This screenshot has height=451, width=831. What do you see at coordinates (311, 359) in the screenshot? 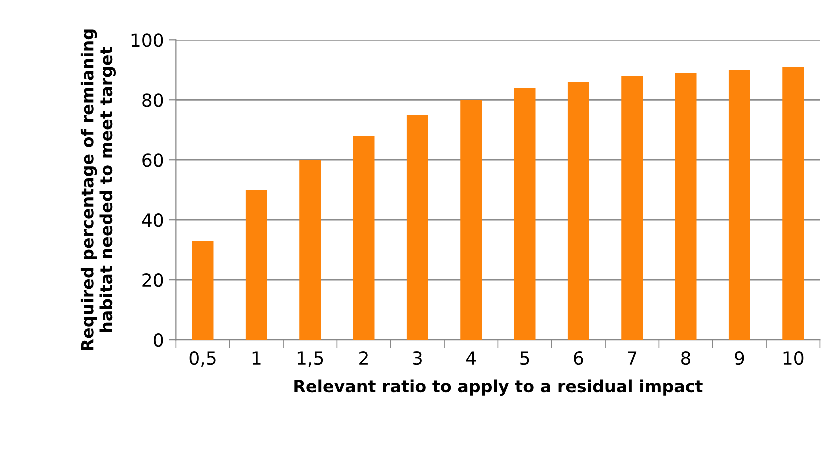
I see `x-tick-label: 1,5` at bounding box center [311, 359].